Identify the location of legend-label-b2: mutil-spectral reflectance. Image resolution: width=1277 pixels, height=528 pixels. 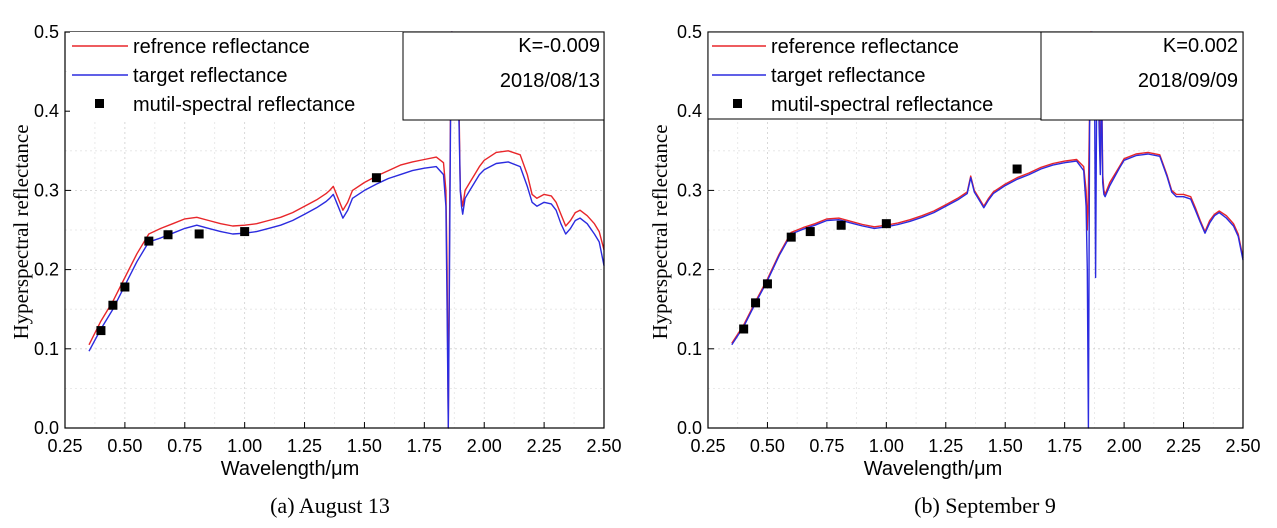
(882, 105).